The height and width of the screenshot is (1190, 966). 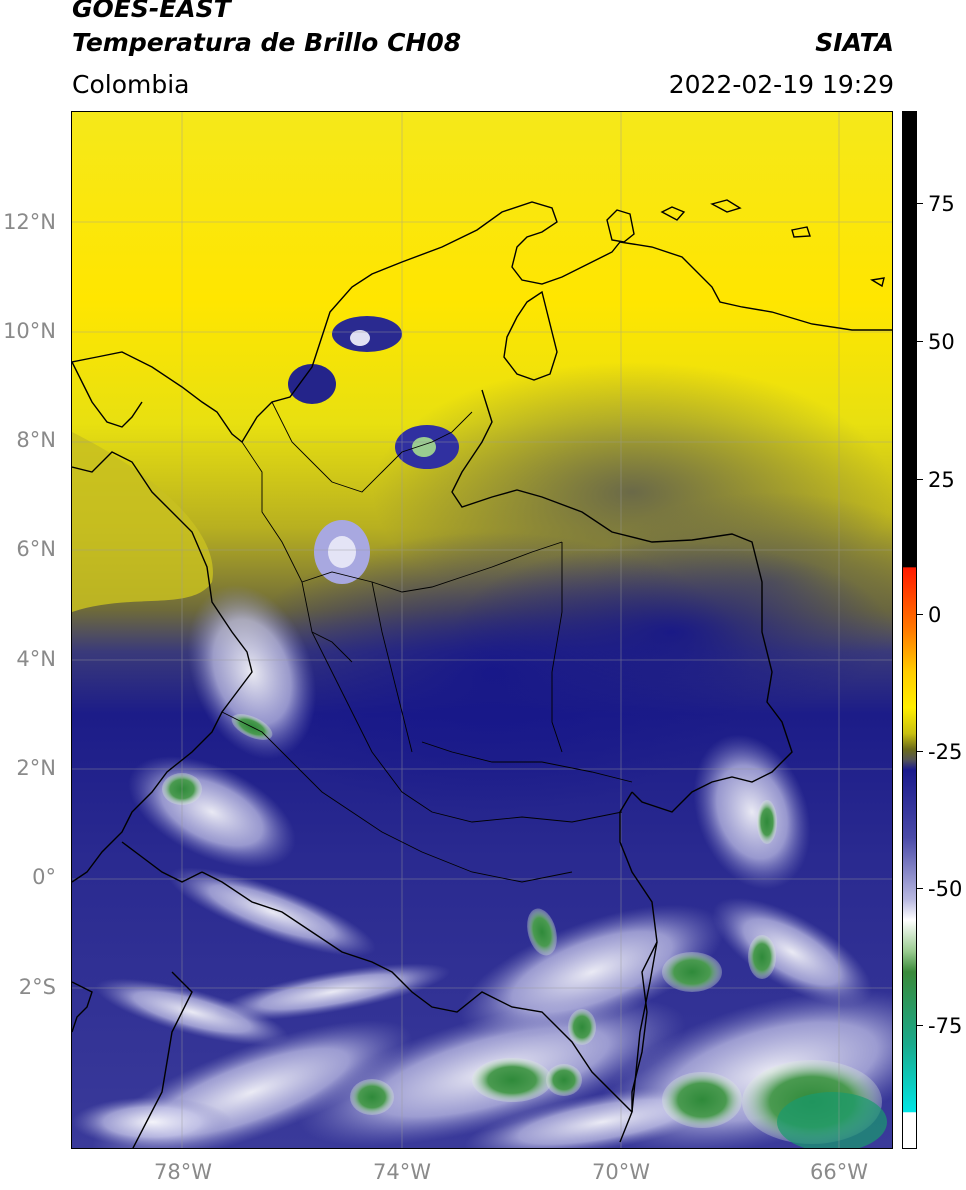 What do you see at coordinates (267, 42) in the screenshot?
I see `product-title: Temperatura de Brillo CH08` at bounding box center [267, 42].